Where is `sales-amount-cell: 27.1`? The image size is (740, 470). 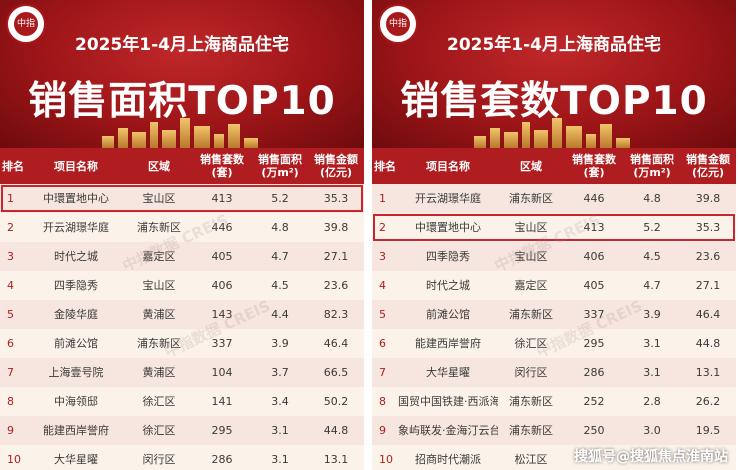
sales-amount-cell: 27.1 is located at coordinates (708, 285).